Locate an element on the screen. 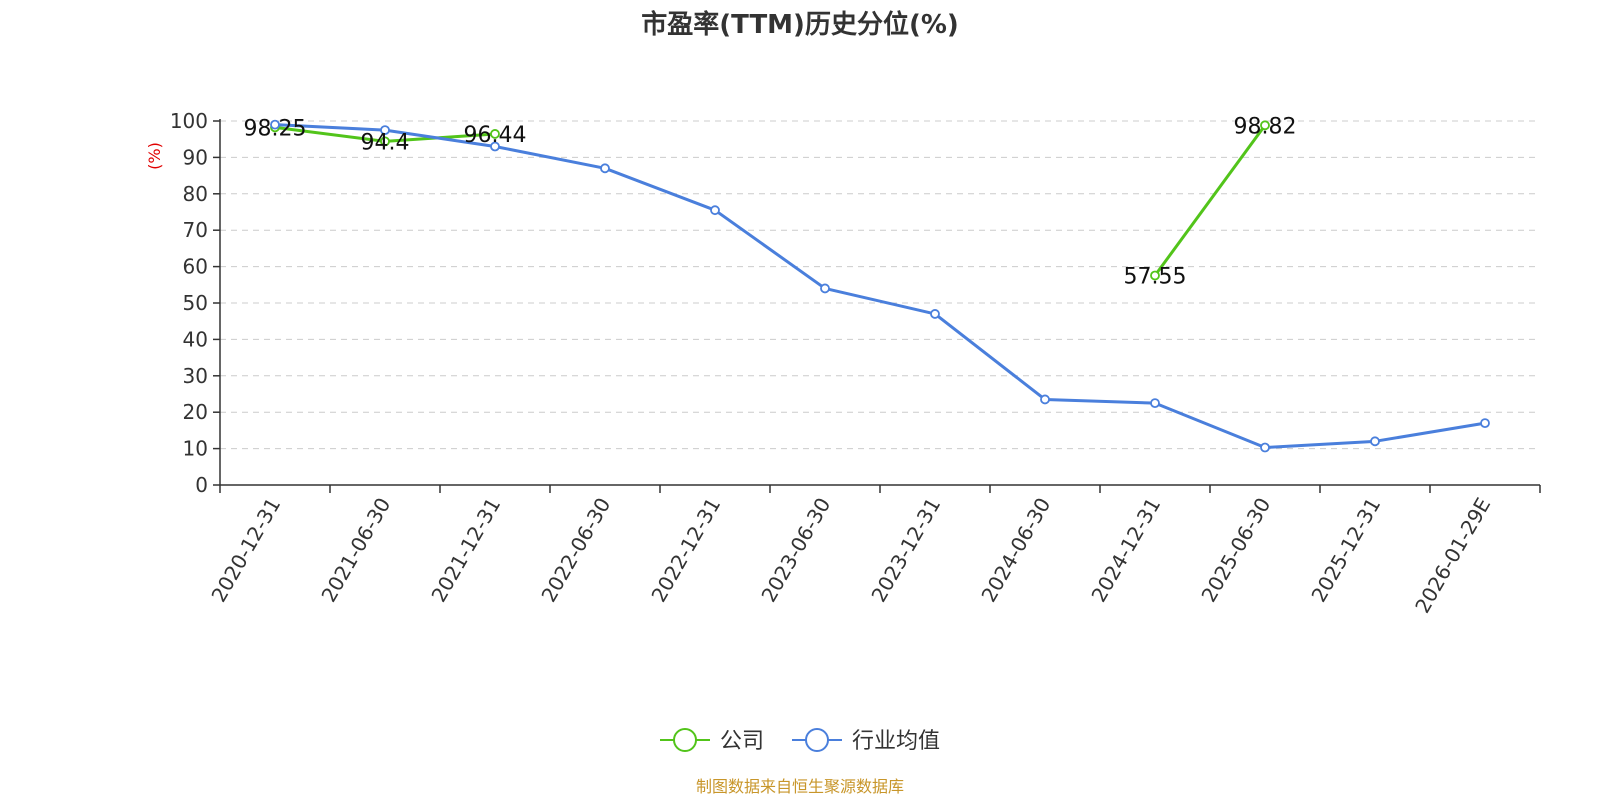  data-label: 96.44 is located at coordinates (495, 135).